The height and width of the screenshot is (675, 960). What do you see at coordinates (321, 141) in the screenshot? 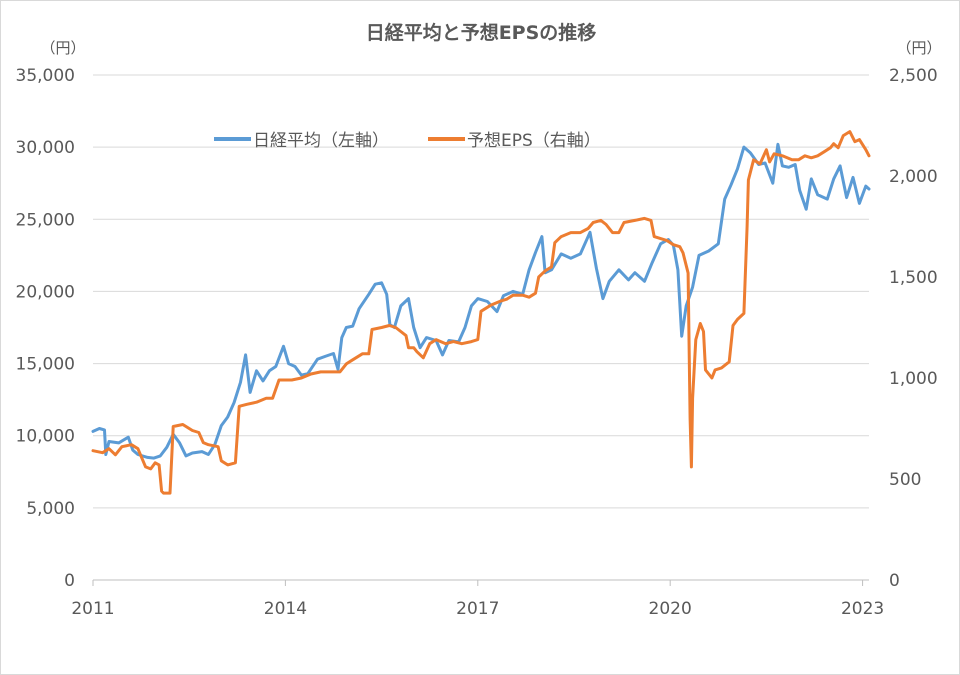
I see `legend-label-nikkei: 日経平均（左軸）` at bounding box center [321, 141].